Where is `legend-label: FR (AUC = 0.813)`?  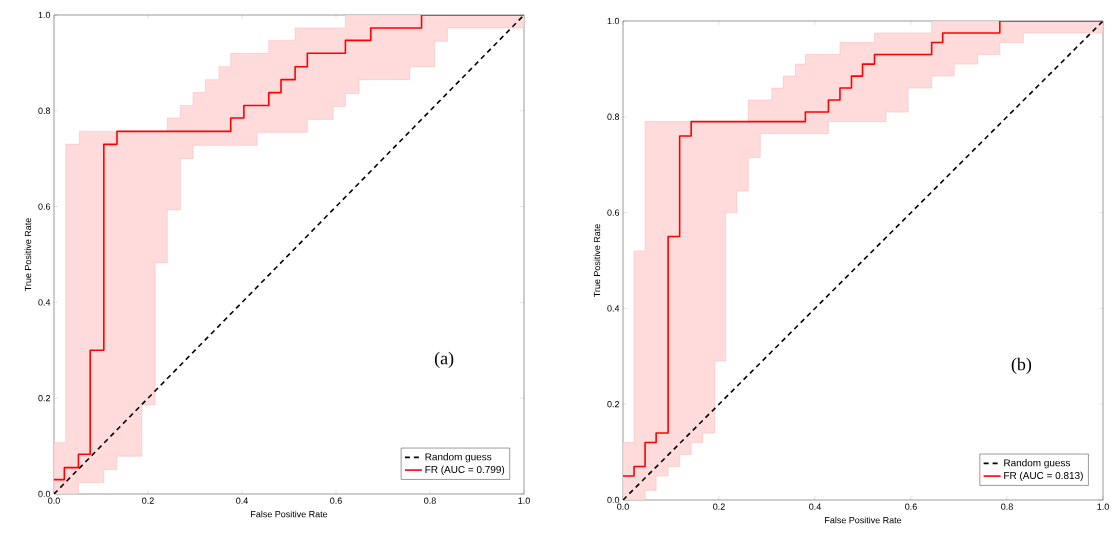 legend-label: FR (AUC = 0.813) is located at coordinates (1043, 476).